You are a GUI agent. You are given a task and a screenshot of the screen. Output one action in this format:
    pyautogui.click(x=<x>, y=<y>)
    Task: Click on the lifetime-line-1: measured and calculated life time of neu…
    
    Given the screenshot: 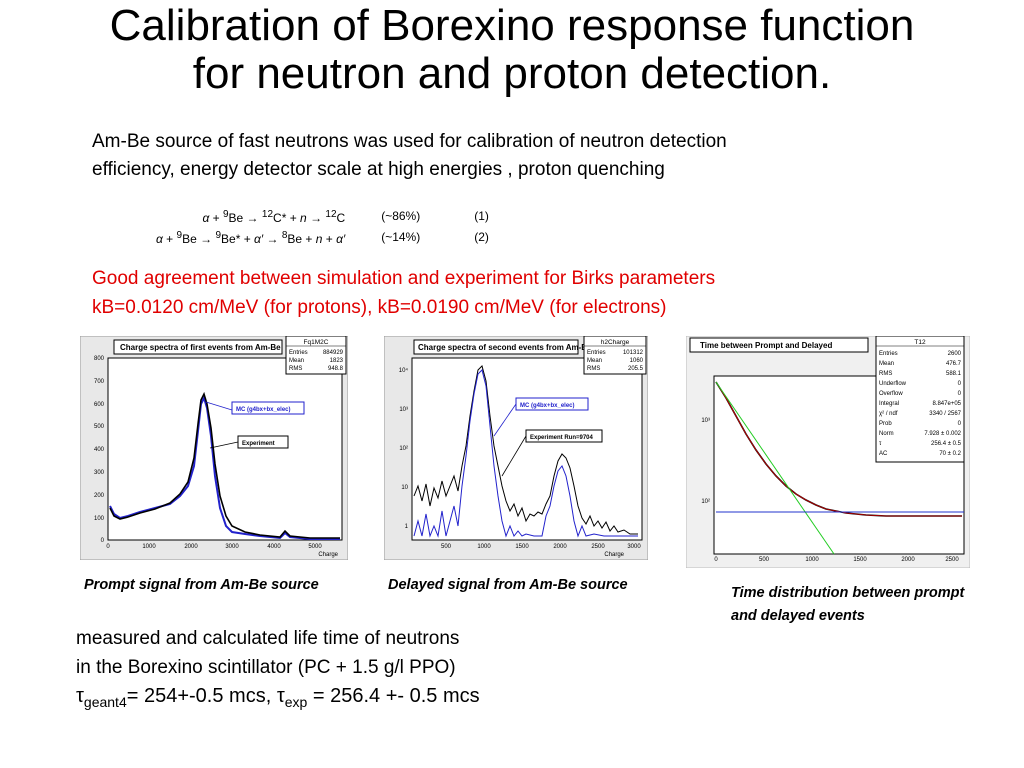 What is the action you would take?
    pyautogui.click(x=268, y=638)
    